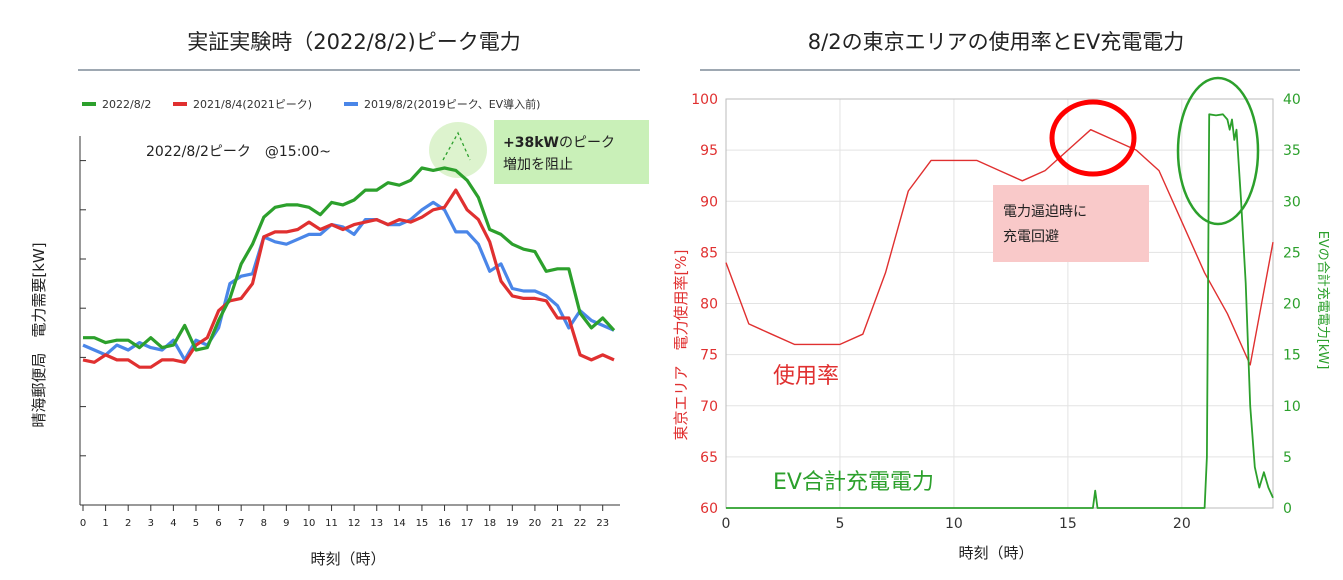  I want to click on left-x-tick-label: 19, so click(512, 523).